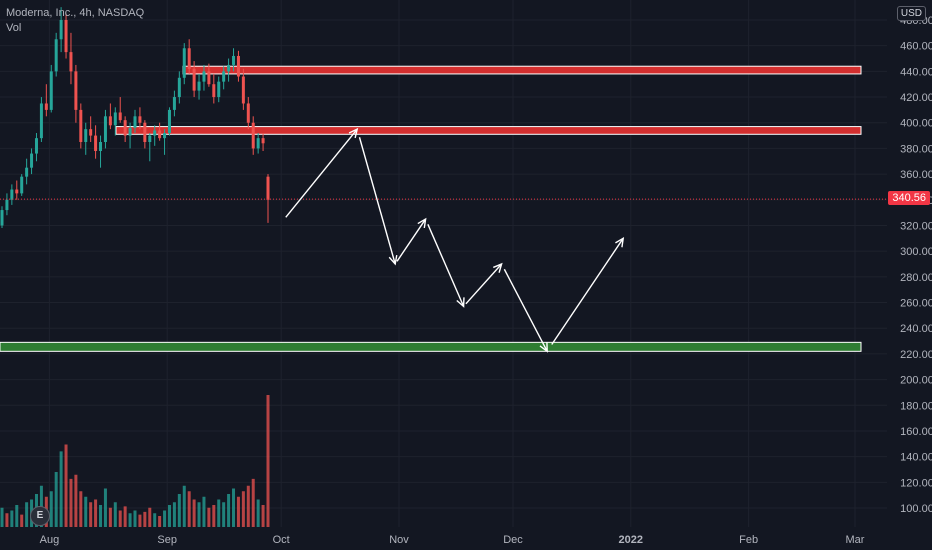 The image size is (932, 550). What do you see at coordinates (431, 346) in the screenshot?
I see `zone-support` at bounding box center [431, 346].